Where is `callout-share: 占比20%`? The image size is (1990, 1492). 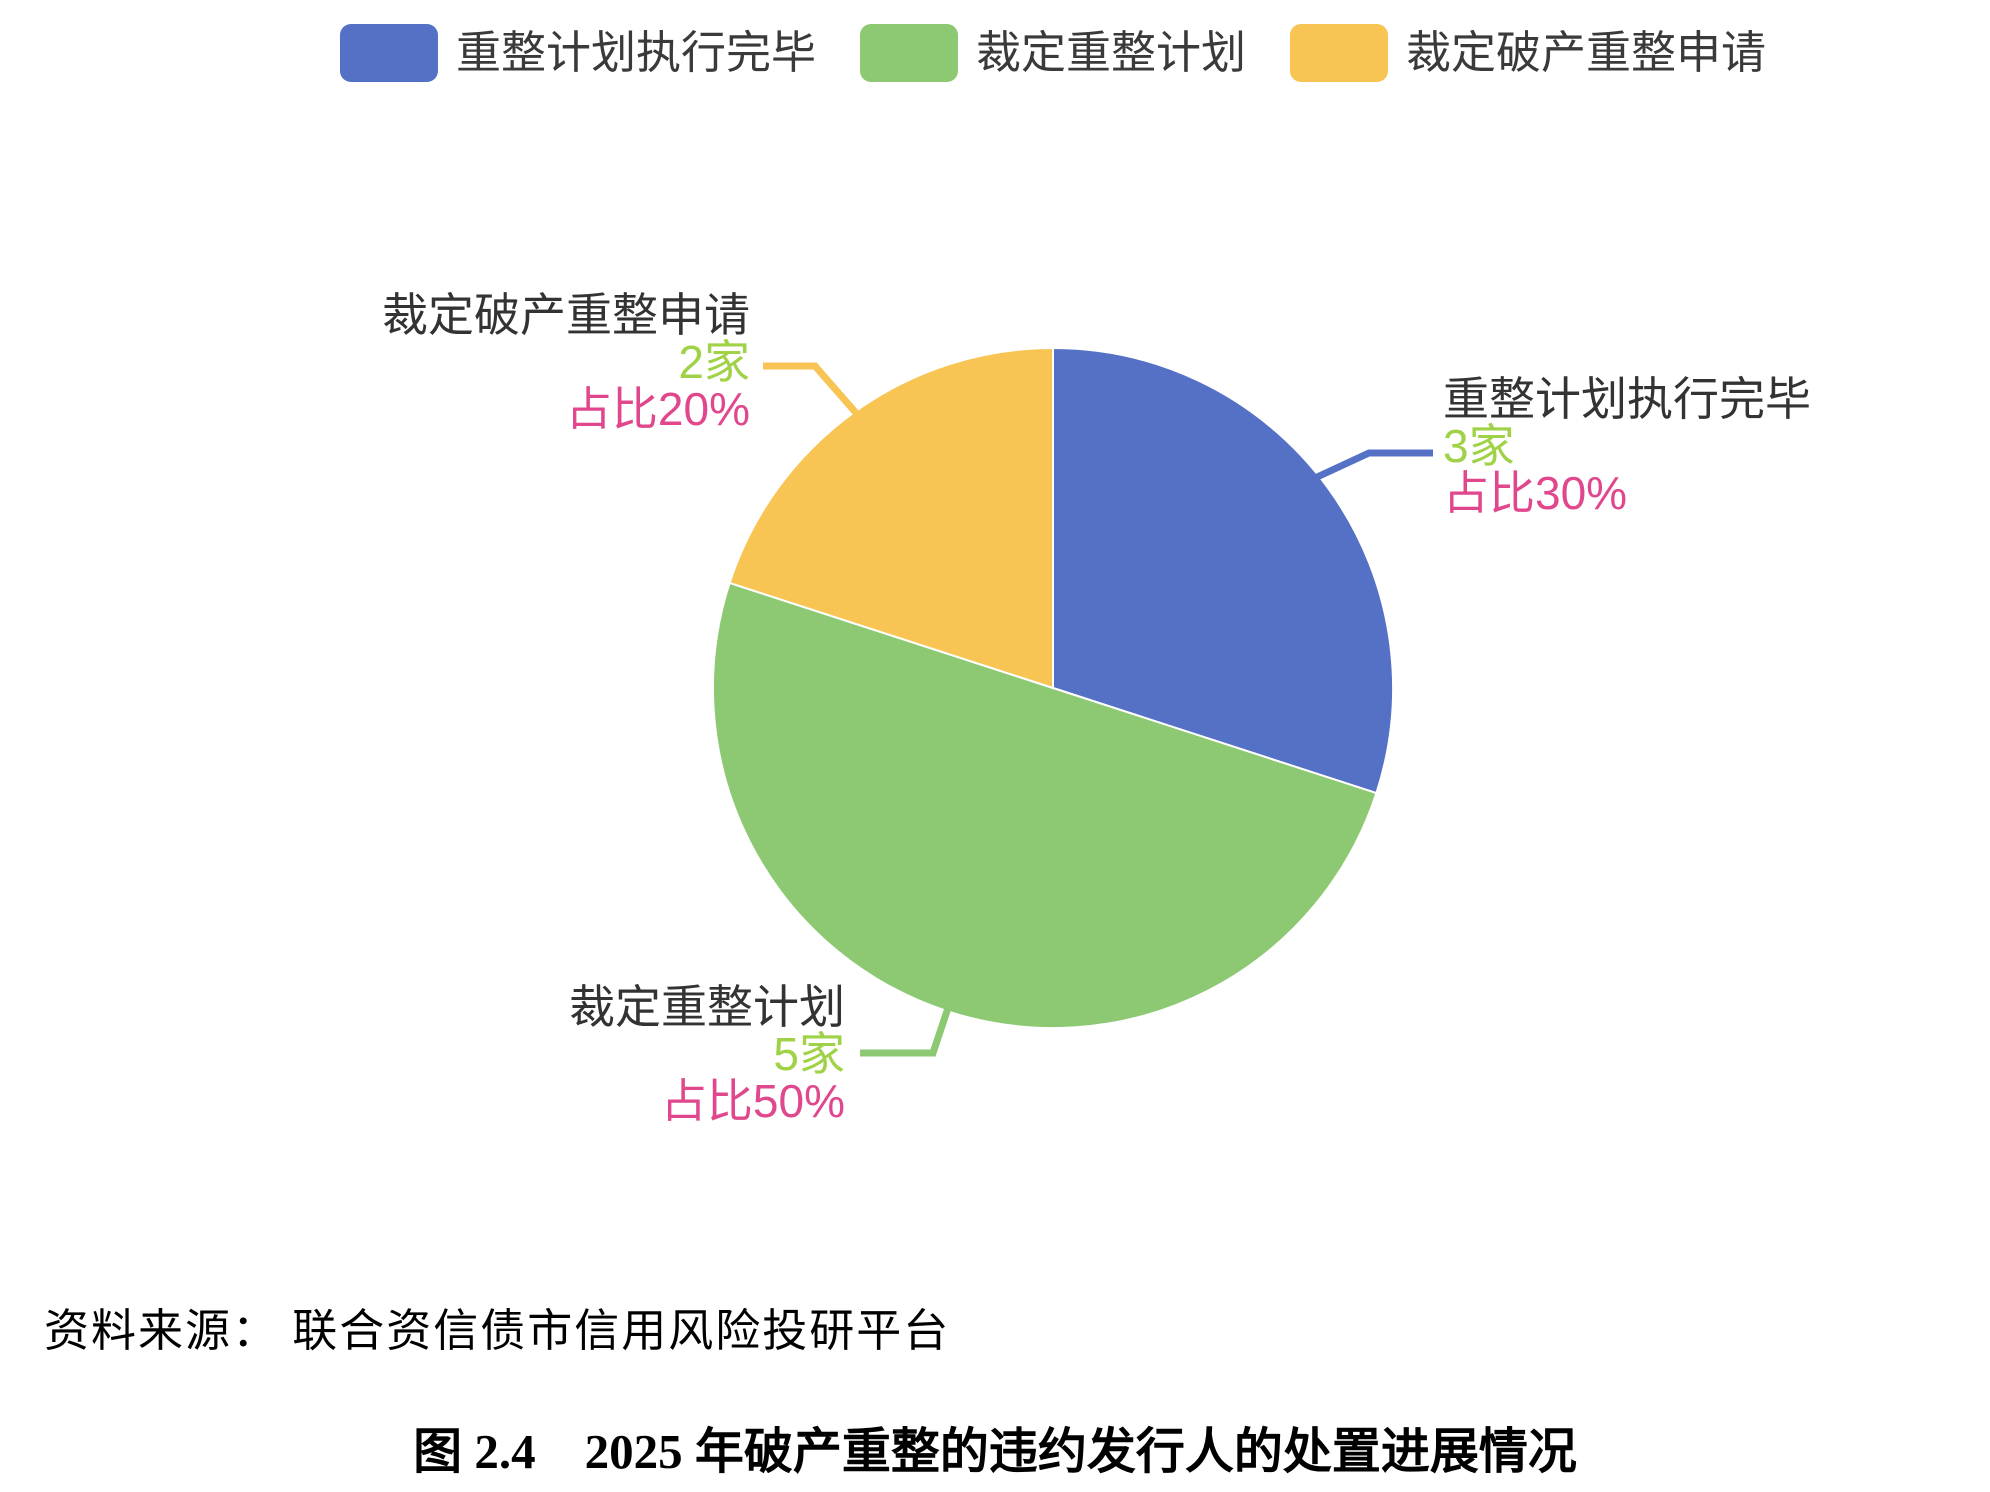
callout-share: 占比20% is located at coordinates (657, 409).